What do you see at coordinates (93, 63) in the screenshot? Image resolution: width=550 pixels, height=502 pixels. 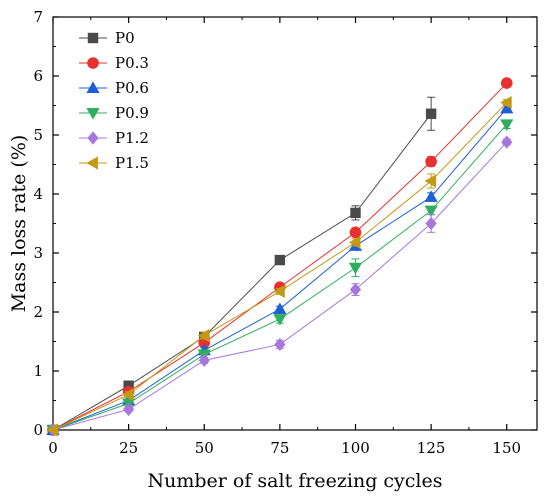 I see `legend-marker-P0.3` at bounding box center [93, 63].